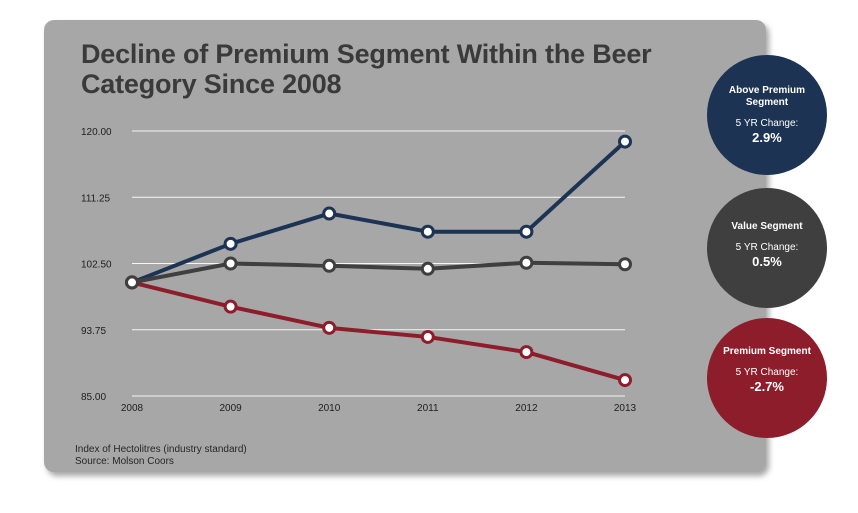 Image resolution: width=858 pixels, height=513 pixels. I want to click on badge-name: Above Premium Segment, so click(767, 96).